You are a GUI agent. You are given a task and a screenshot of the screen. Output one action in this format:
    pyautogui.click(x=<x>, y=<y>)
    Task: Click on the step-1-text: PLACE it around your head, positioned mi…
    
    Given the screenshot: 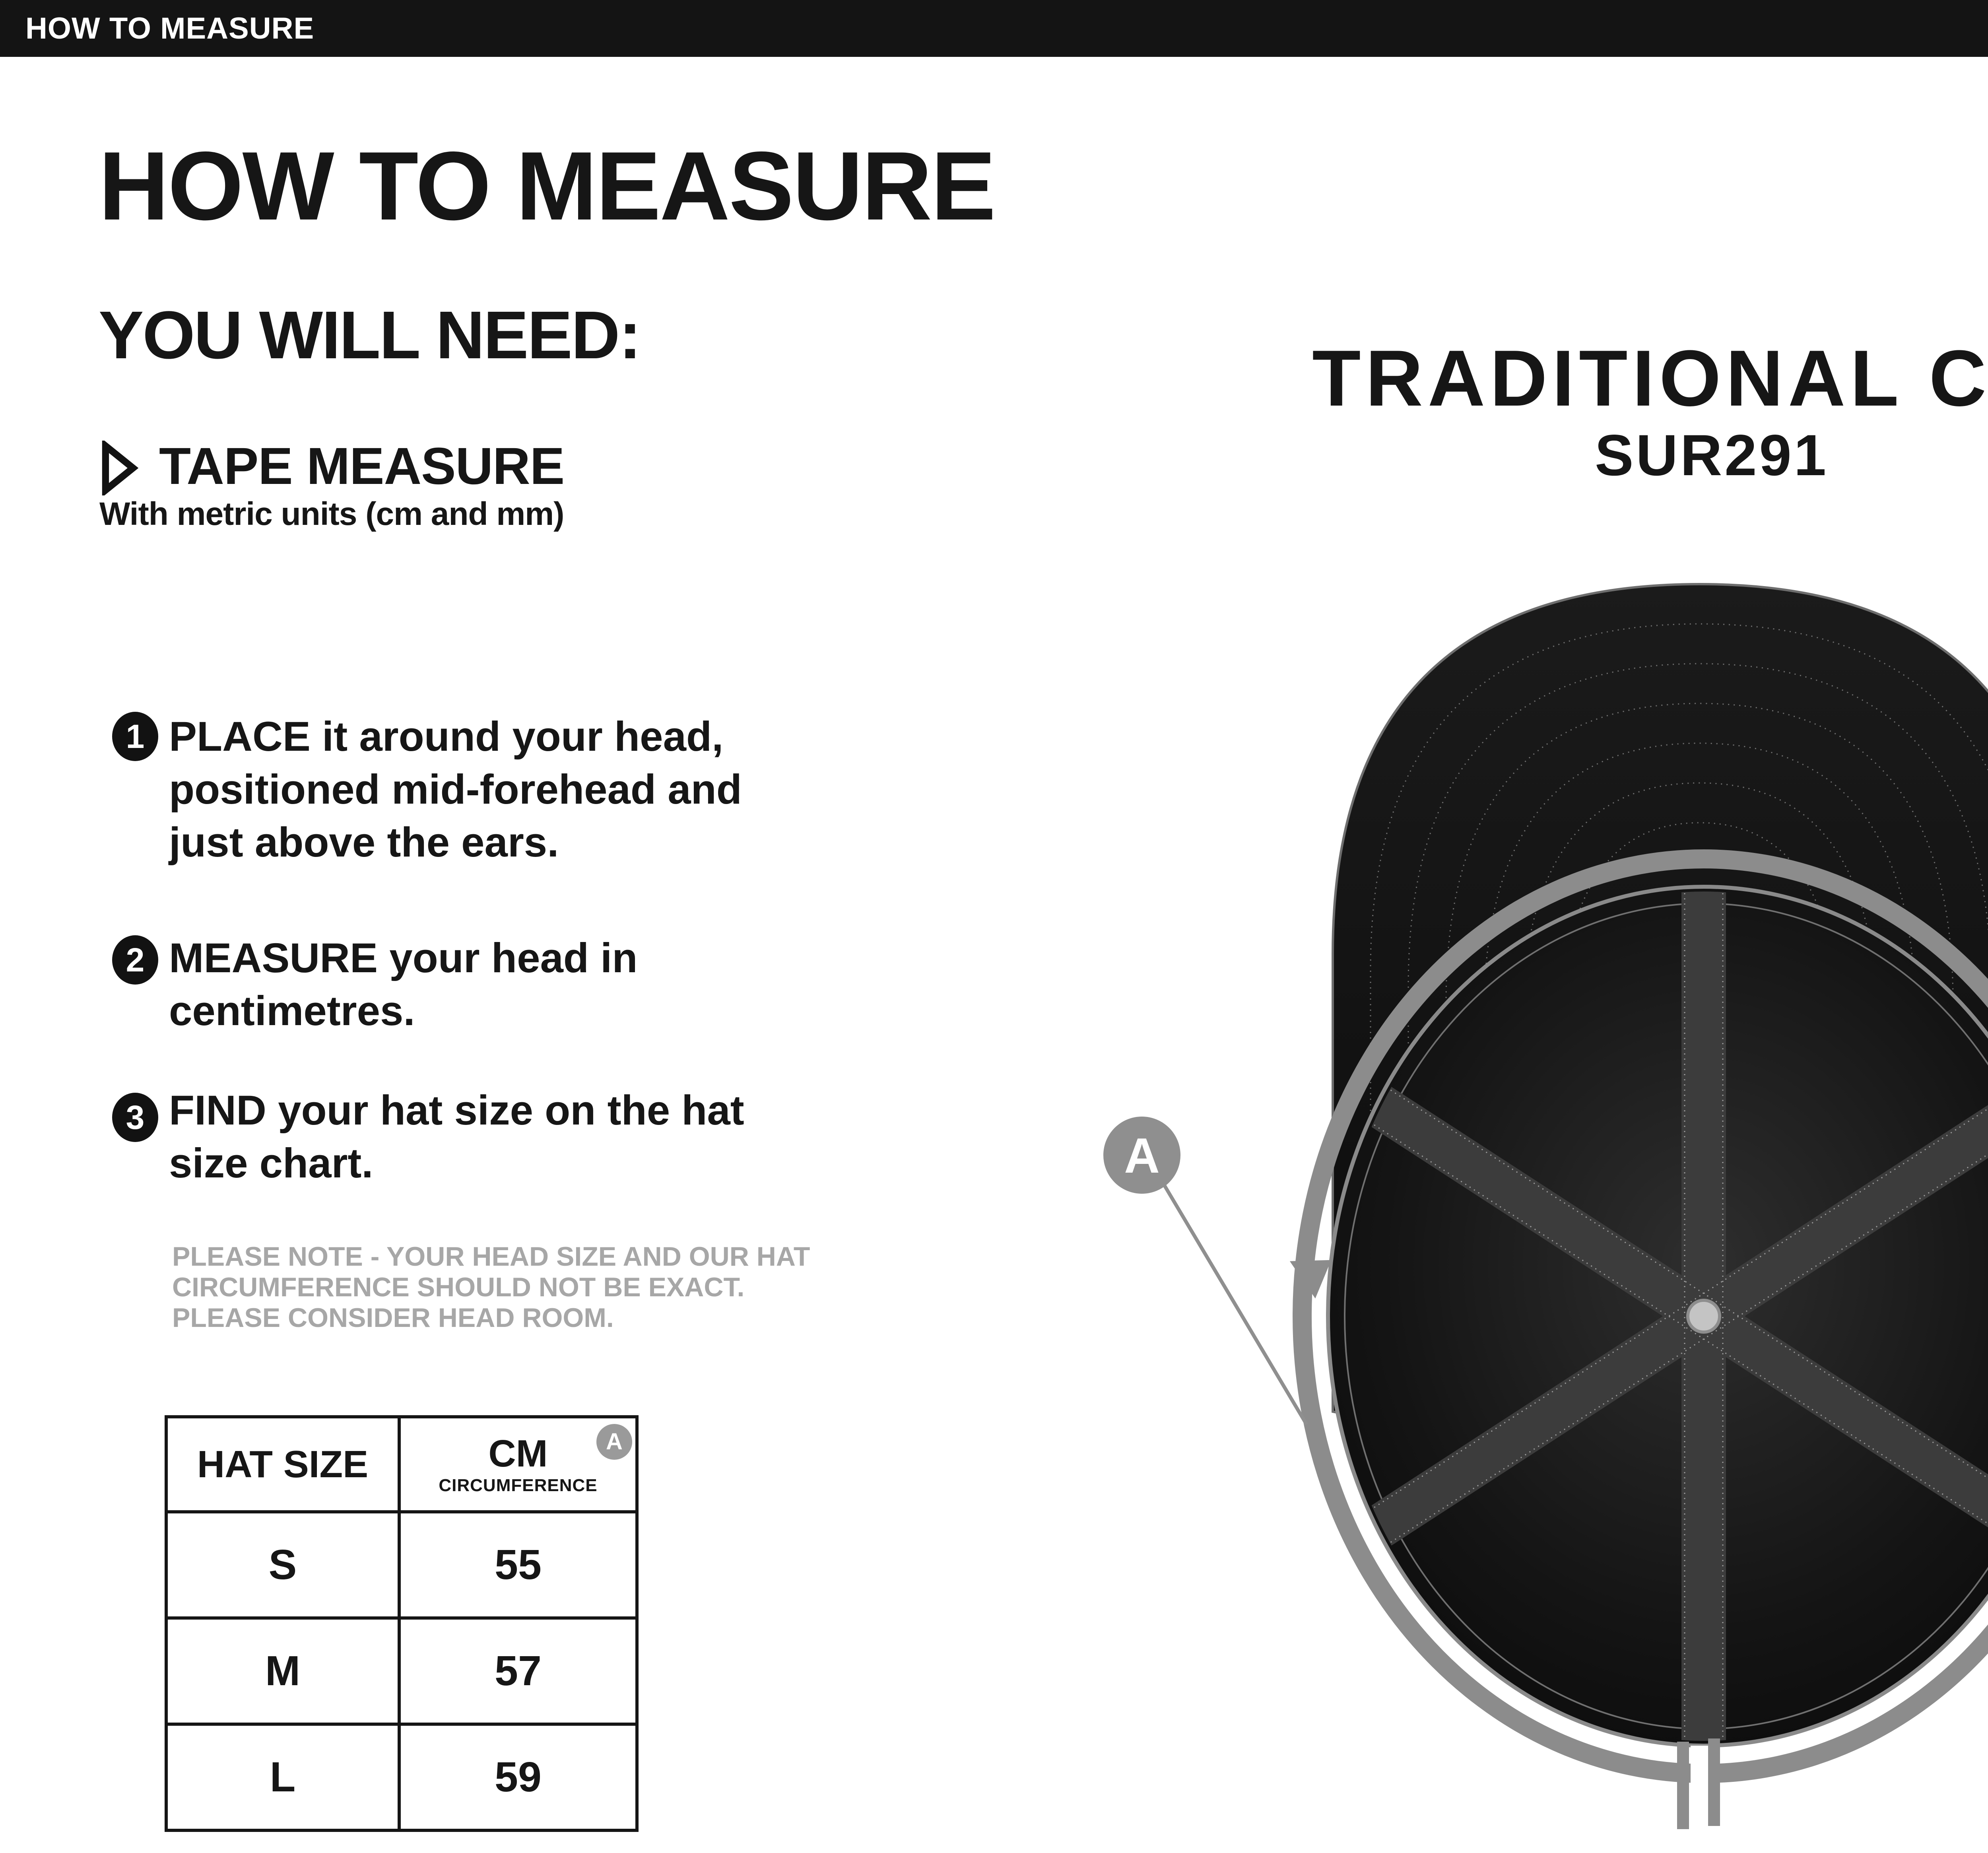 What is the action you would take?
    pyautogui.click(x=455, y=790)
    